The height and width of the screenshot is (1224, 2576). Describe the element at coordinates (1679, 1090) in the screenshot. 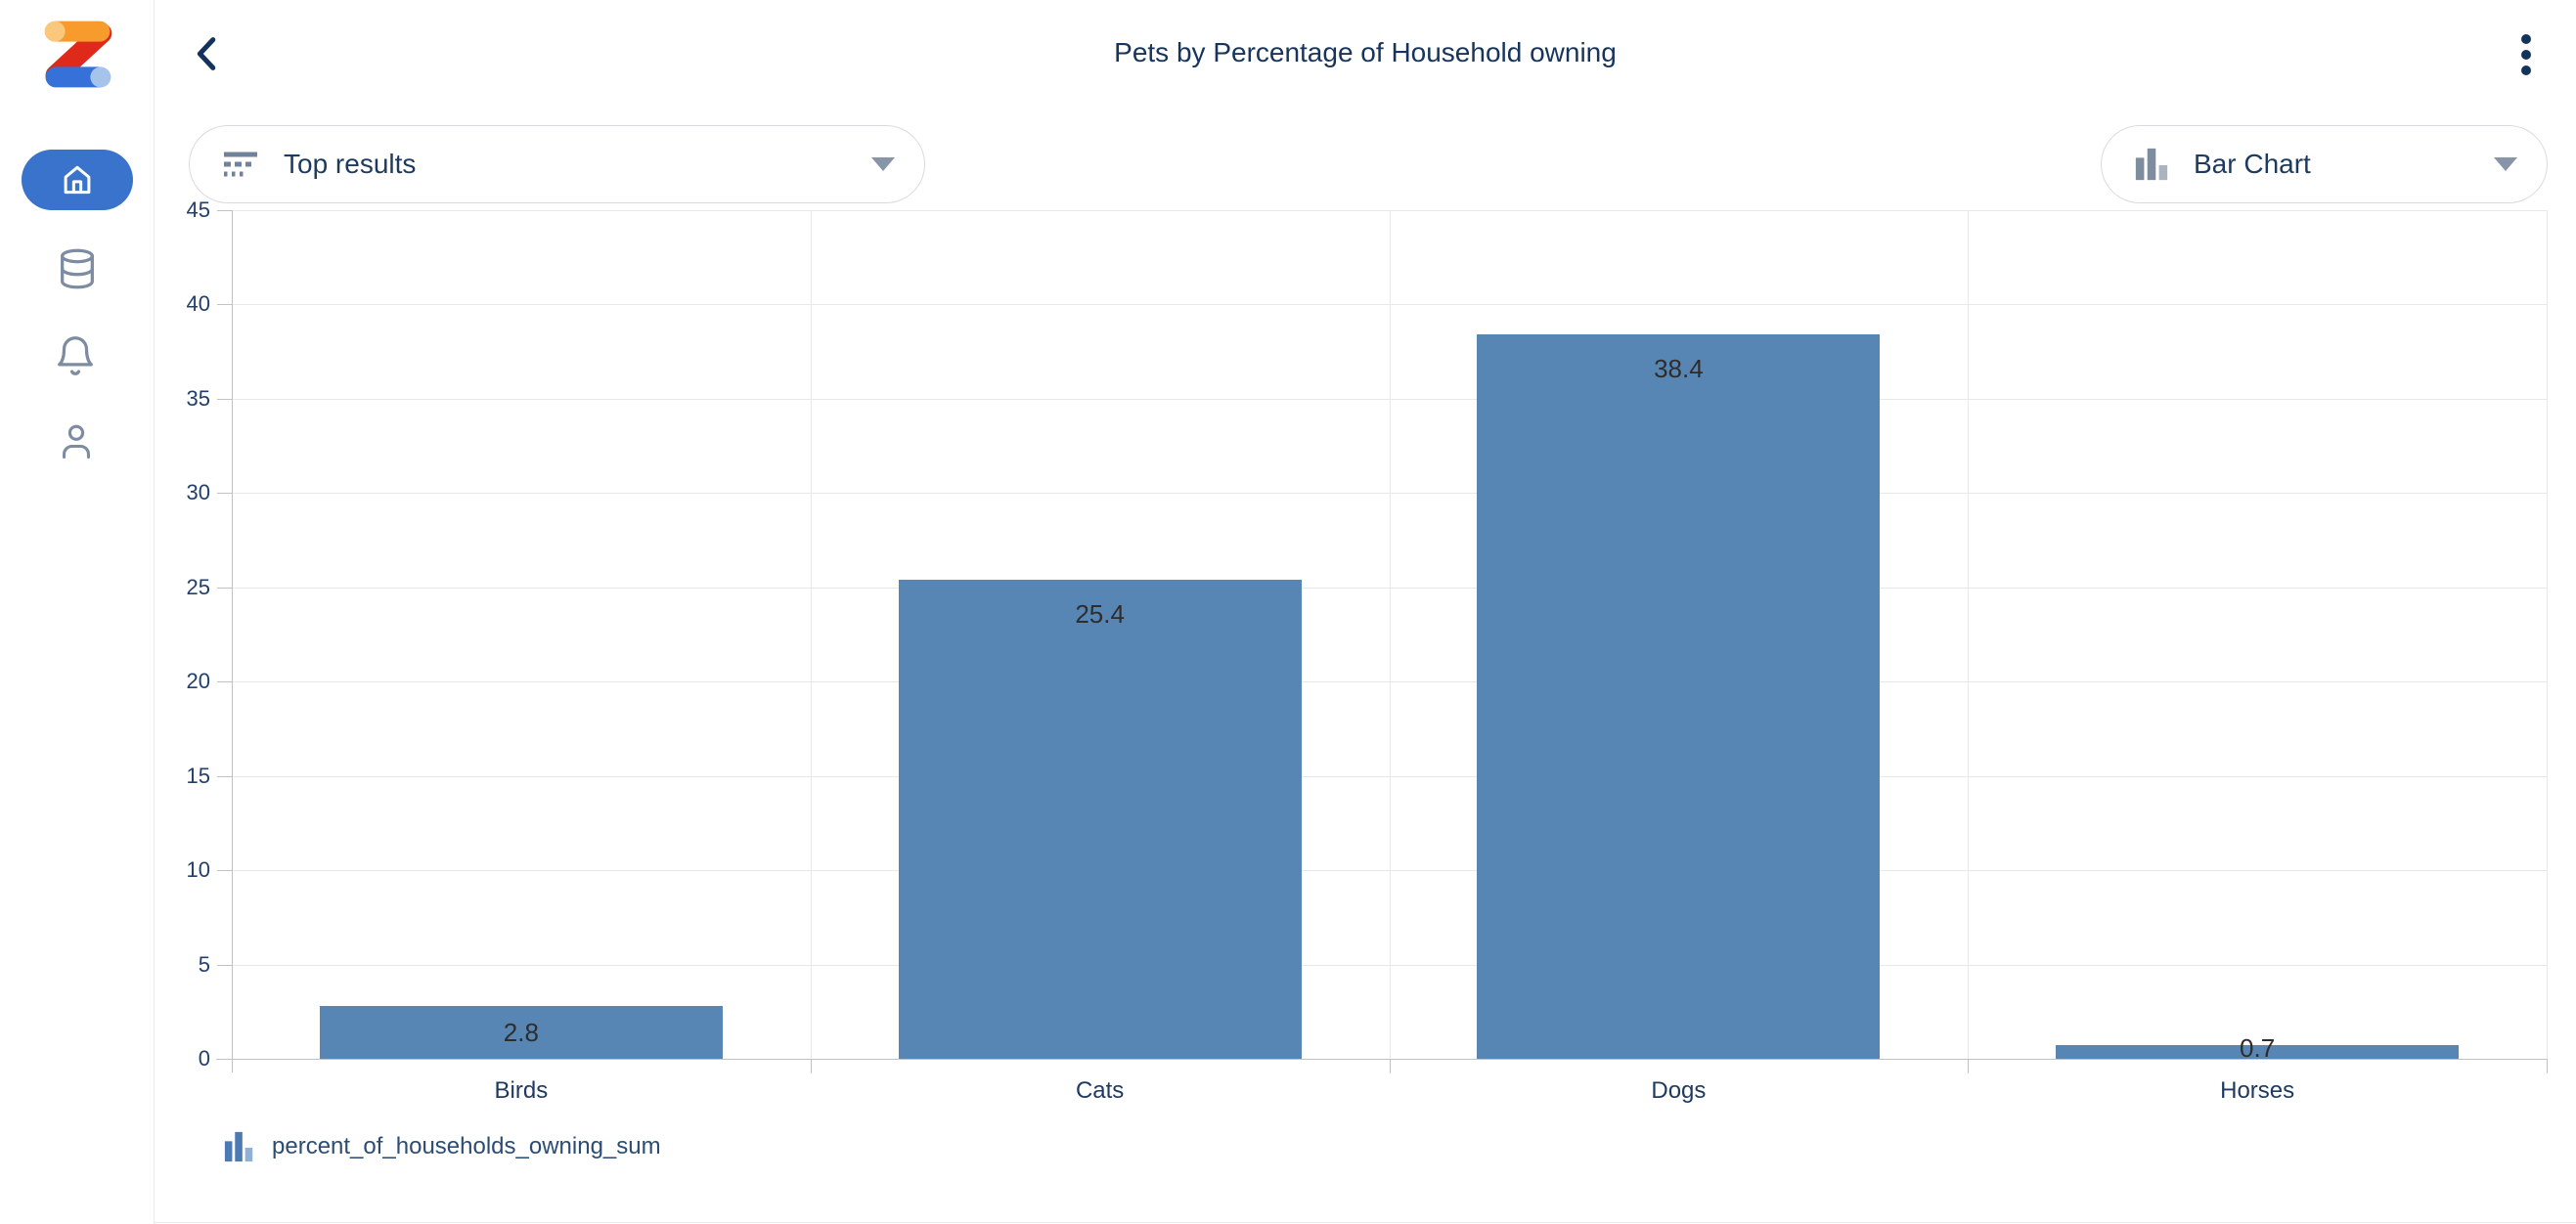

I see `x-axis-label: Dogs` at that location.